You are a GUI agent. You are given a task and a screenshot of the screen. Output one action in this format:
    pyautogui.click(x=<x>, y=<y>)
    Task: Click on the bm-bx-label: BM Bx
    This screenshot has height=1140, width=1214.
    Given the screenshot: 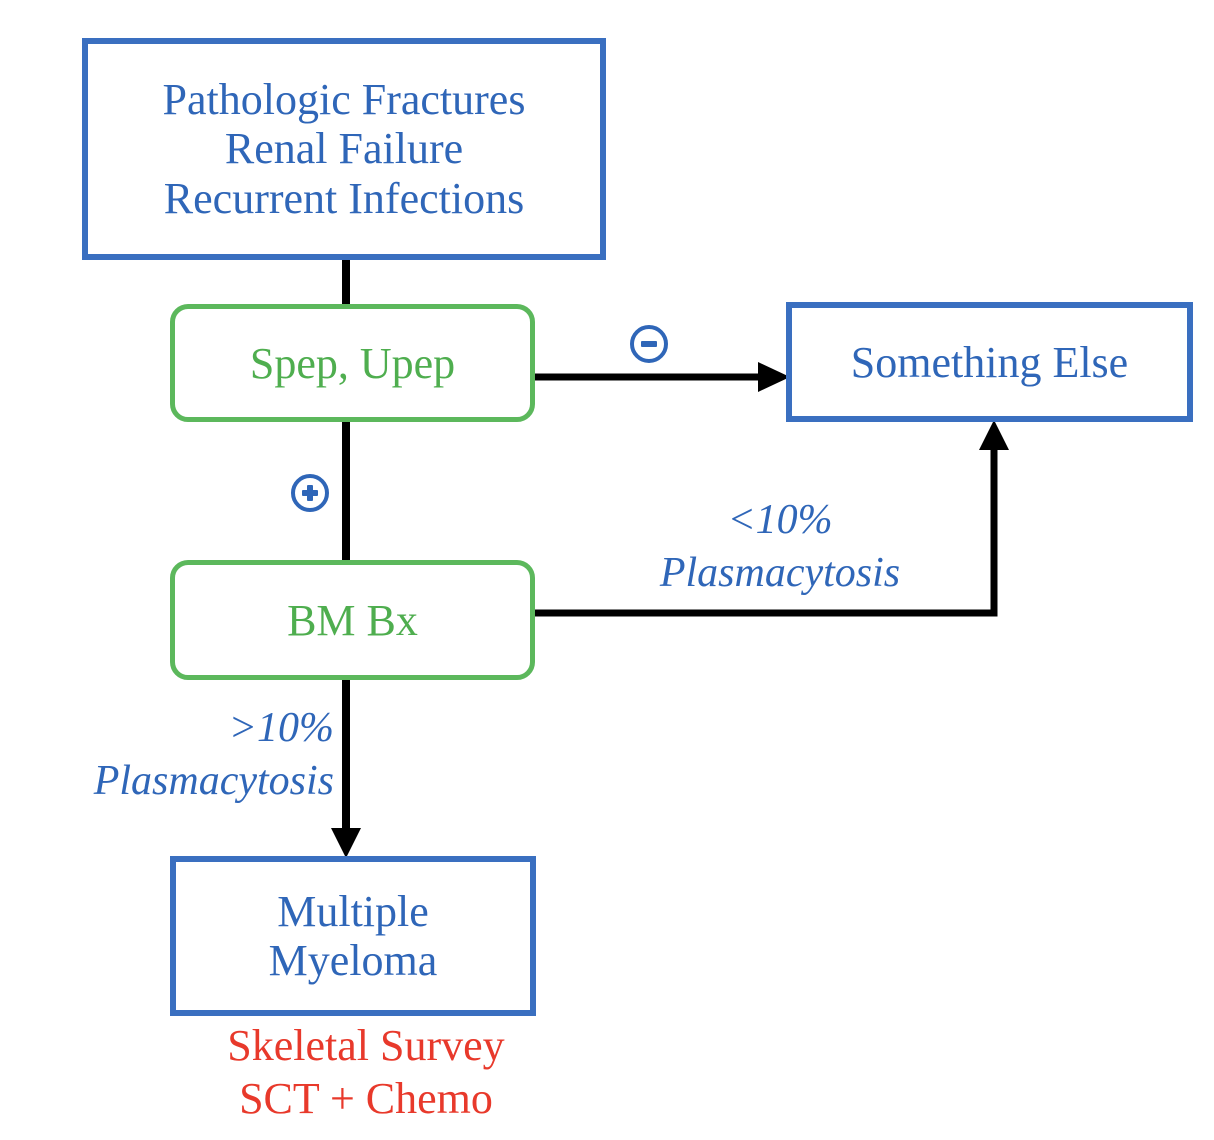 What is the action you would take?
    pyautogui.click(x=352, y=620)
    